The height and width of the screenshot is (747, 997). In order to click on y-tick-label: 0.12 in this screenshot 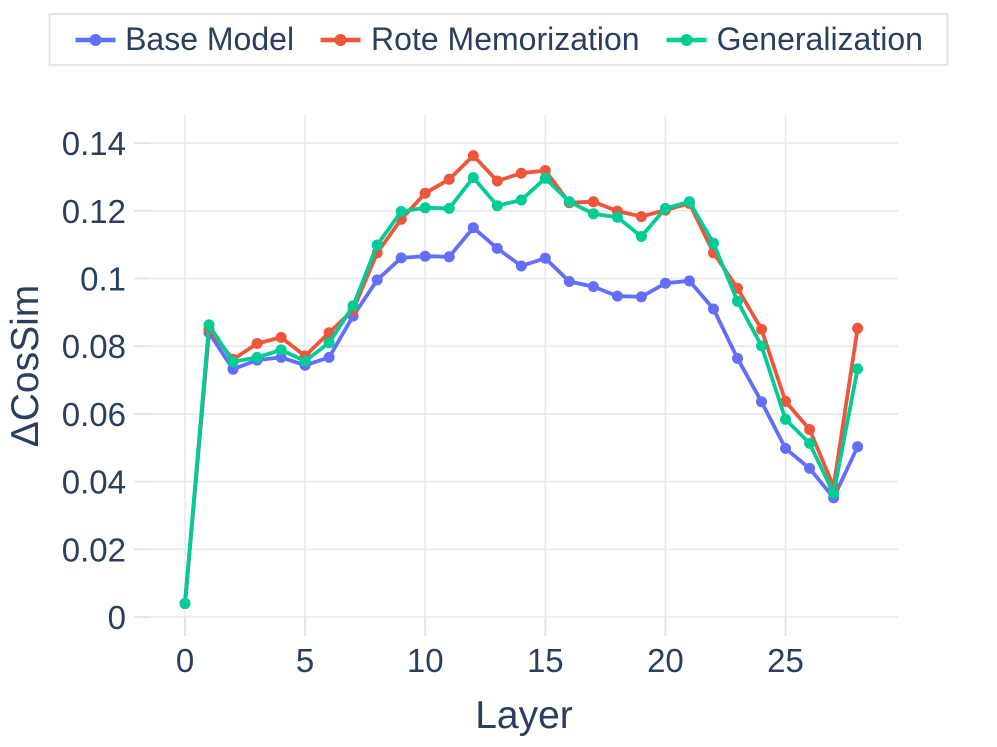, I will do `click(94, 211)`.